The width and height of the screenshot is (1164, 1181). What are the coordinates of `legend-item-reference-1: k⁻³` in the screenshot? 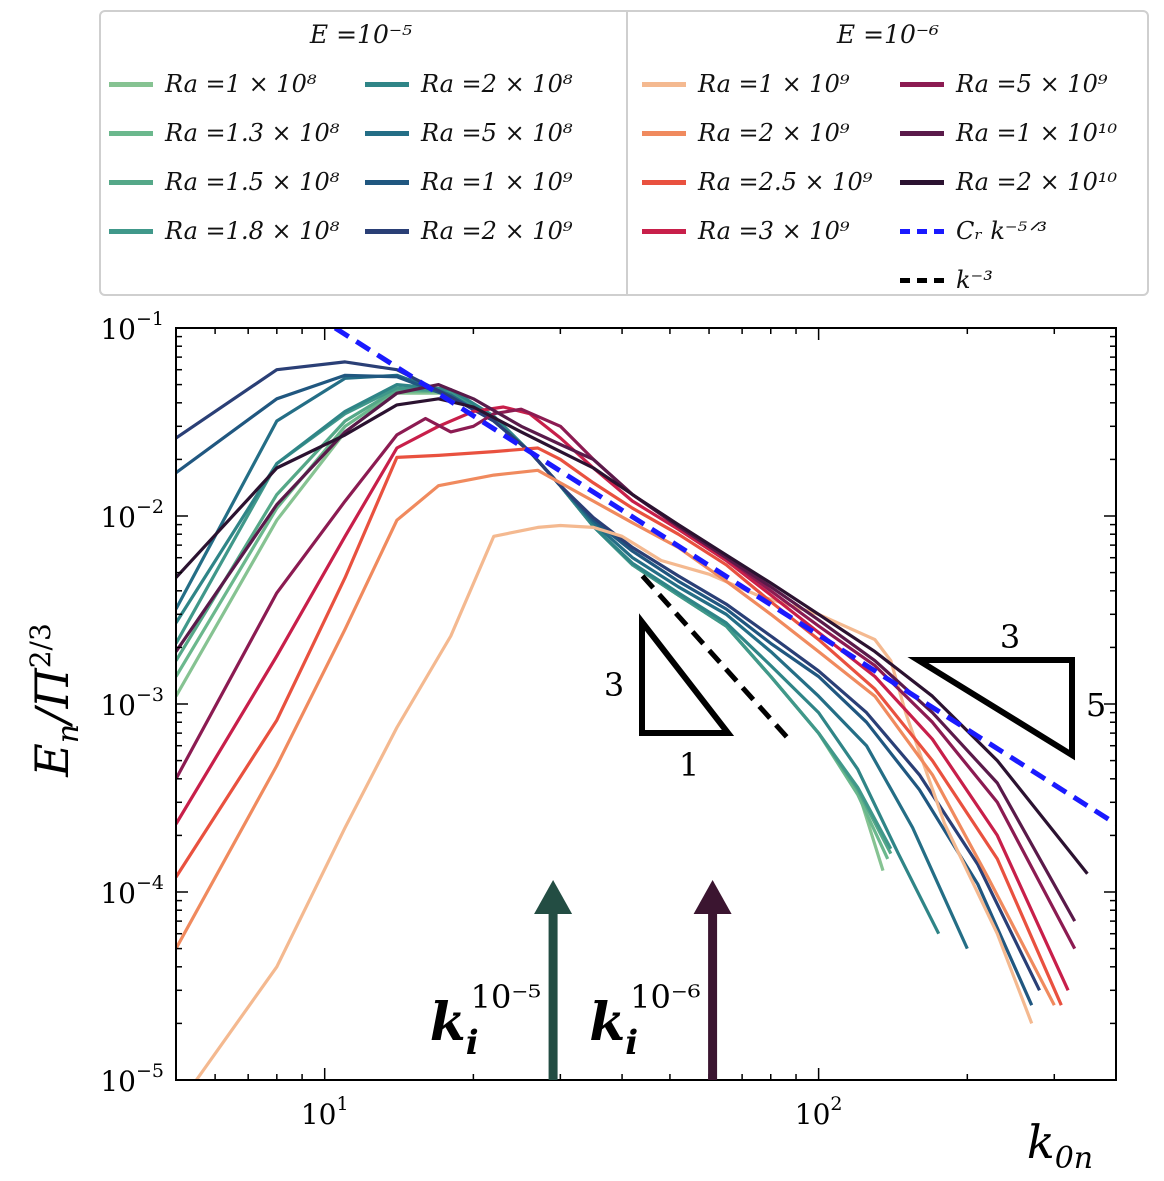 It's located at (946, 280).